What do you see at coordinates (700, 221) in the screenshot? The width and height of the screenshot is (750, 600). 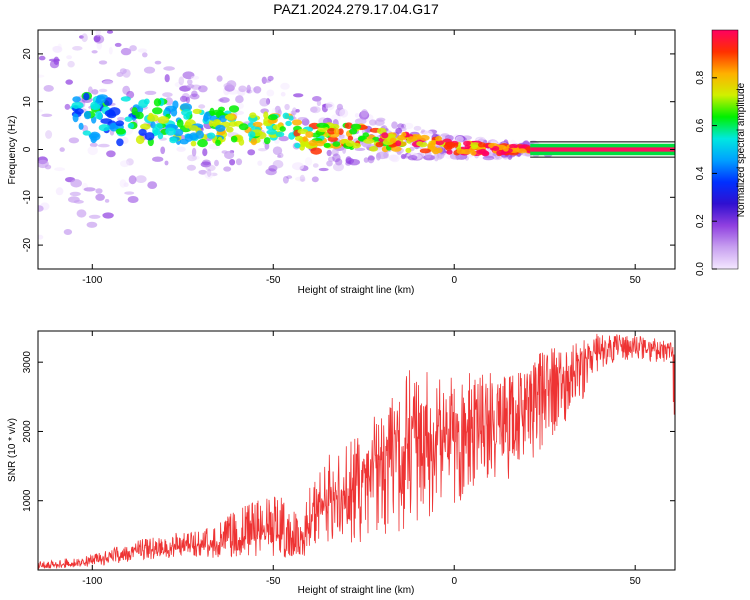 I see `colorbar-tick-label: 0.2` at bounding box center [700, 221].